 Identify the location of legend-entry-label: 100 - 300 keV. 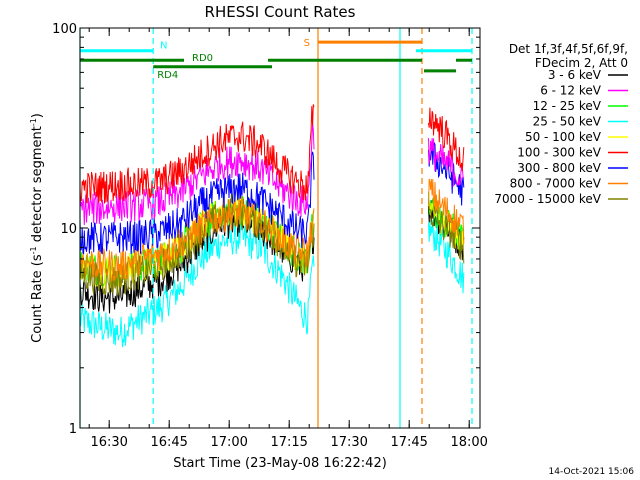
(559, 153).